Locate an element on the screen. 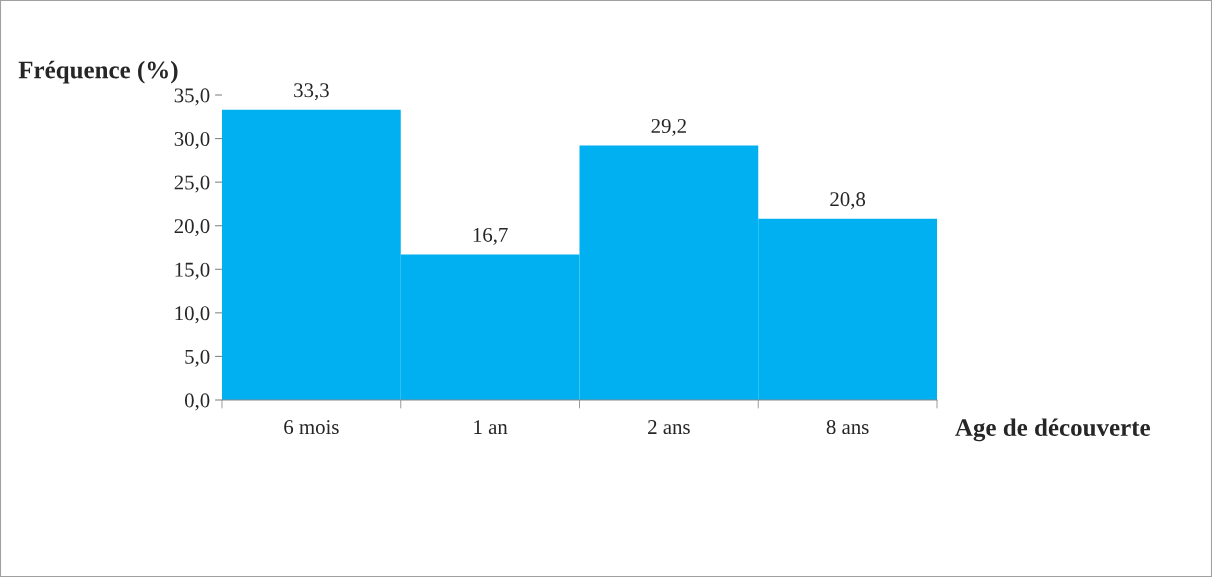 The width and height of the screenshot is (1212, 577). data-label: 33,3 is located at coordinates (311, 92).